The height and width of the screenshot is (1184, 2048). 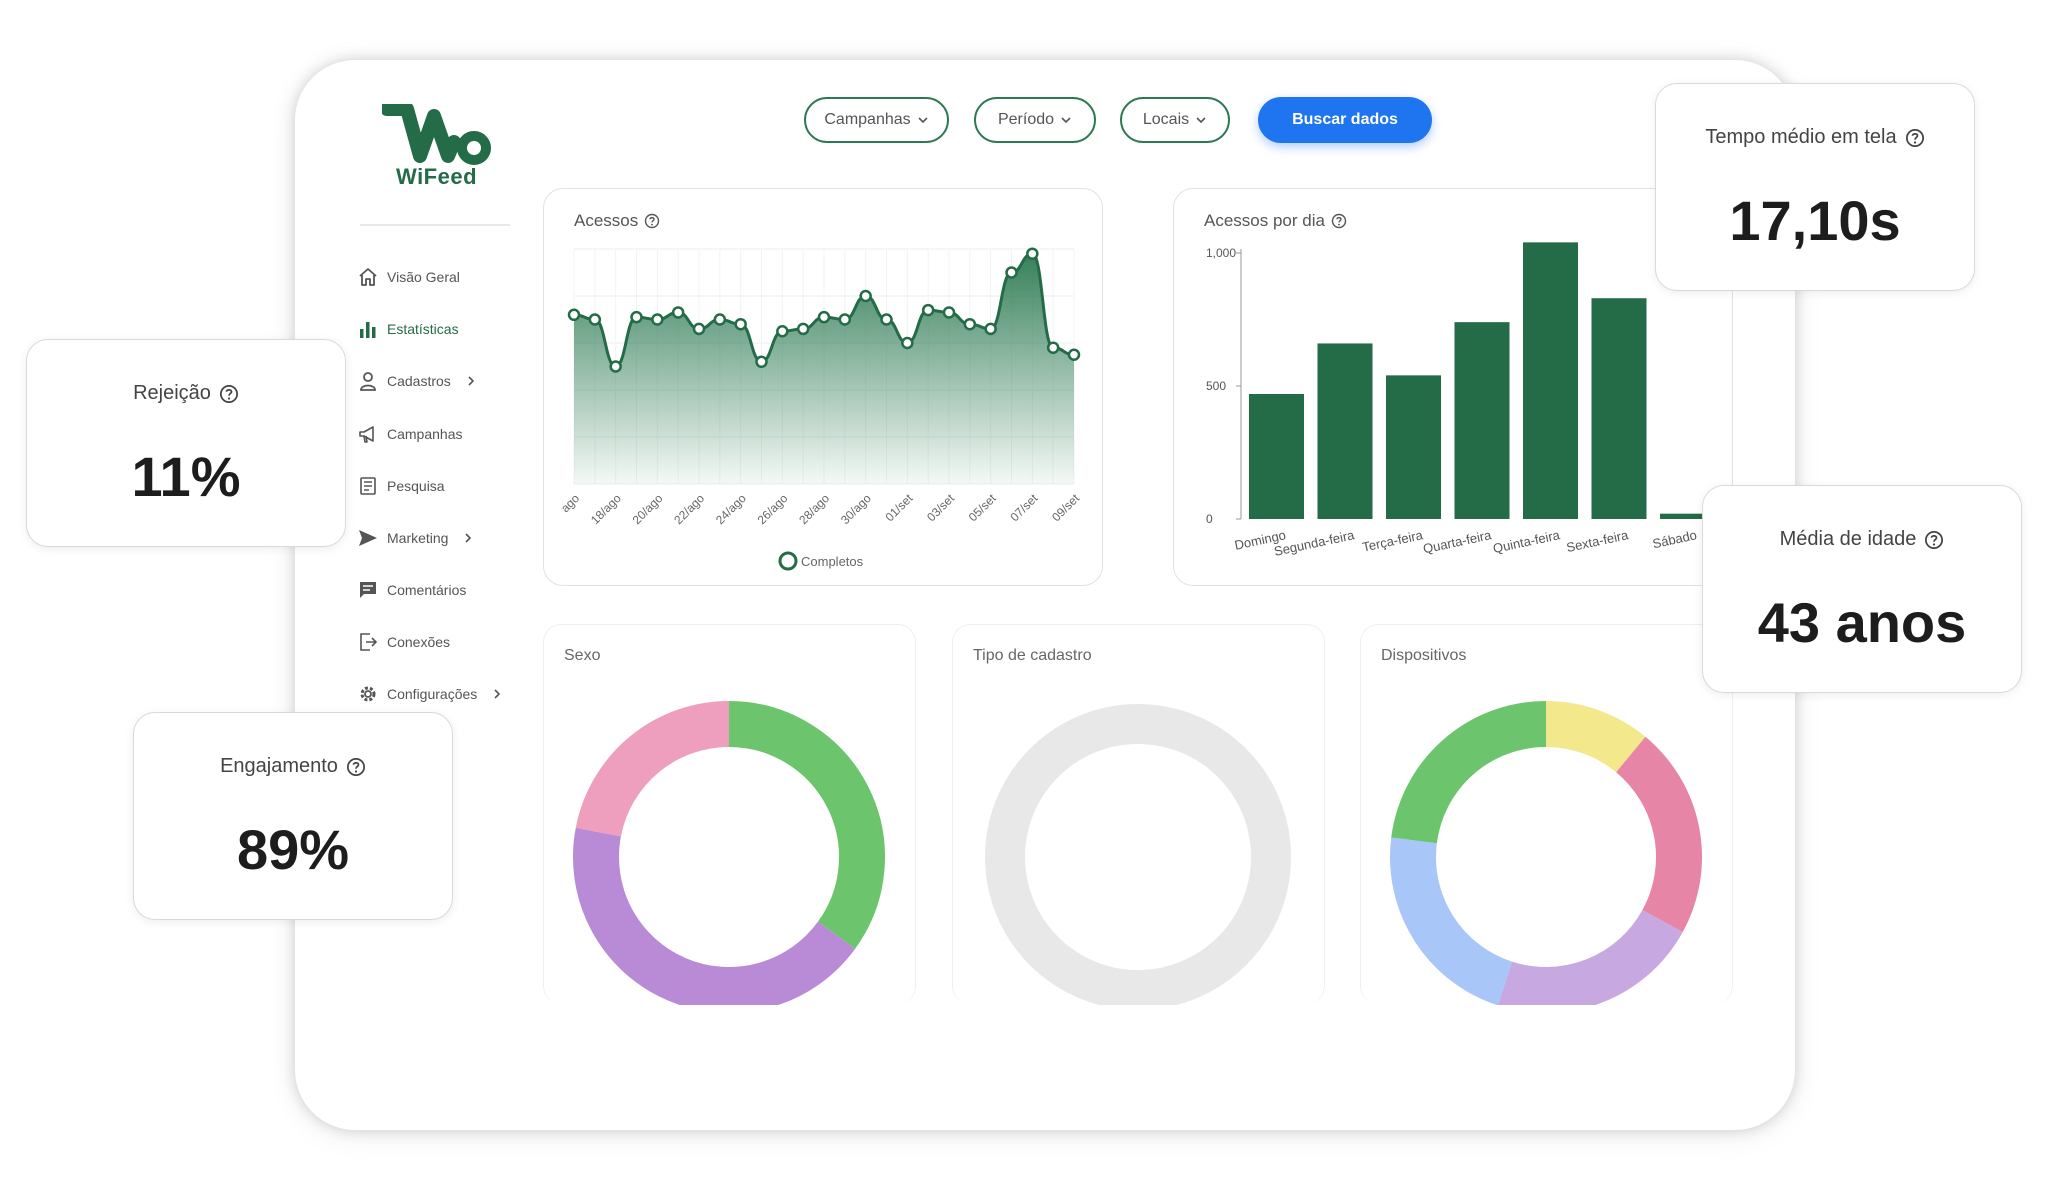 I want to click on sidebar-item-conexoes: Conexões, so click(x=404, y=642).